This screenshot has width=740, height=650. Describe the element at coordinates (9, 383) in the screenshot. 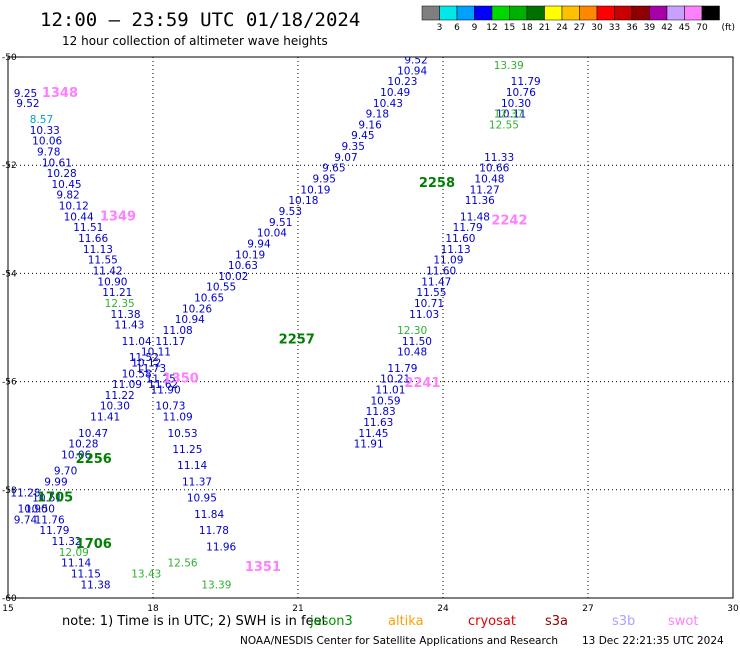

I see `y-tick-label: -56` at that location.